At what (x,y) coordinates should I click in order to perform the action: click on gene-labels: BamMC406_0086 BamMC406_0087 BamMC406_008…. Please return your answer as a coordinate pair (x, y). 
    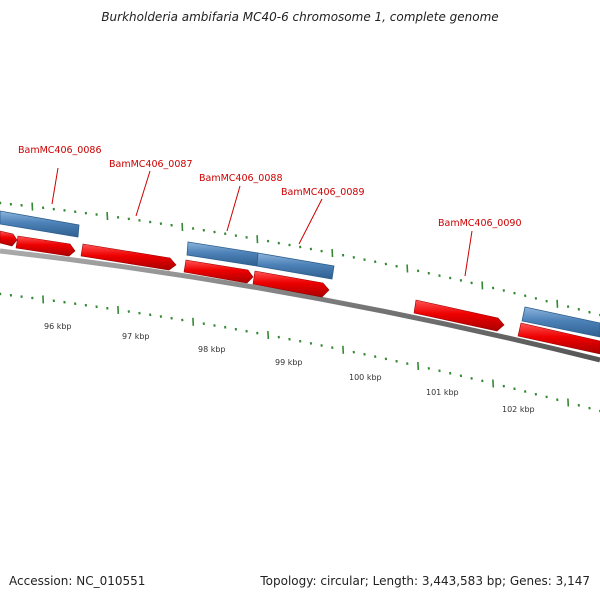
    Looking at the image, I should click on (269, 187).